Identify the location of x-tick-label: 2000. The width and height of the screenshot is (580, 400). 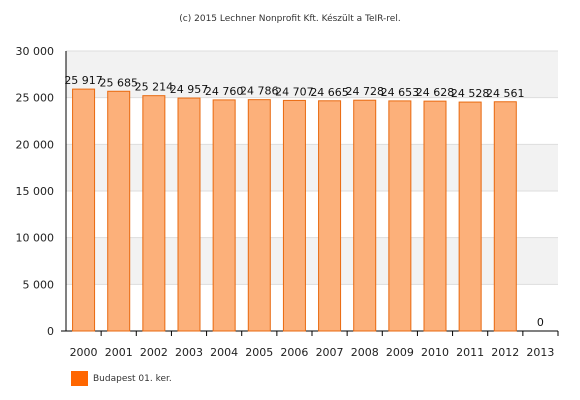
(84, 352).